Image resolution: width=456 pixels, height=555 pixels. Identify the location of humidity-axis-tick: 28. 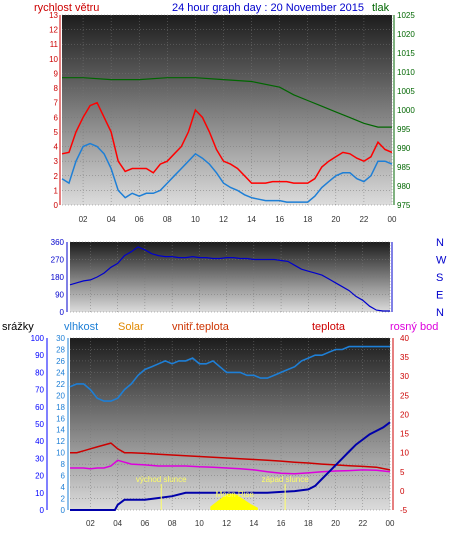
(60, 349).